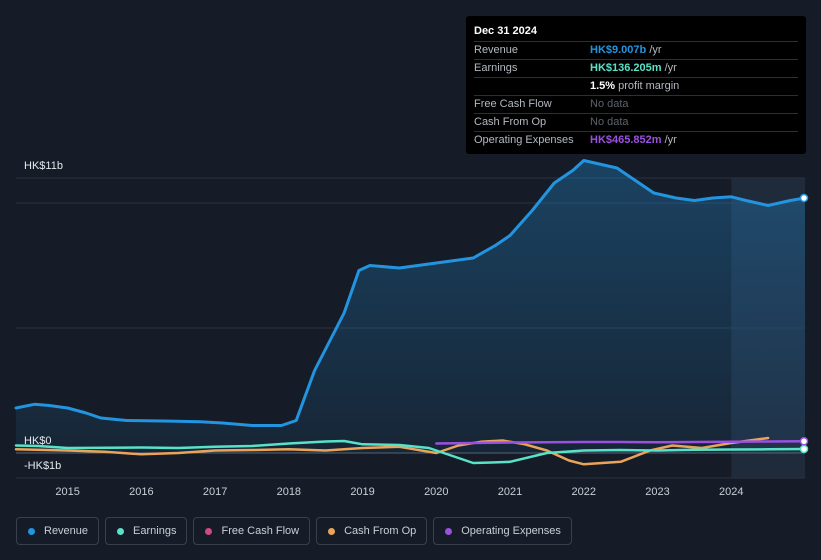 The height and width of the screenshot is (560, 821). I want to click on tooltip-key: Cash From Op, so click(510, 122).